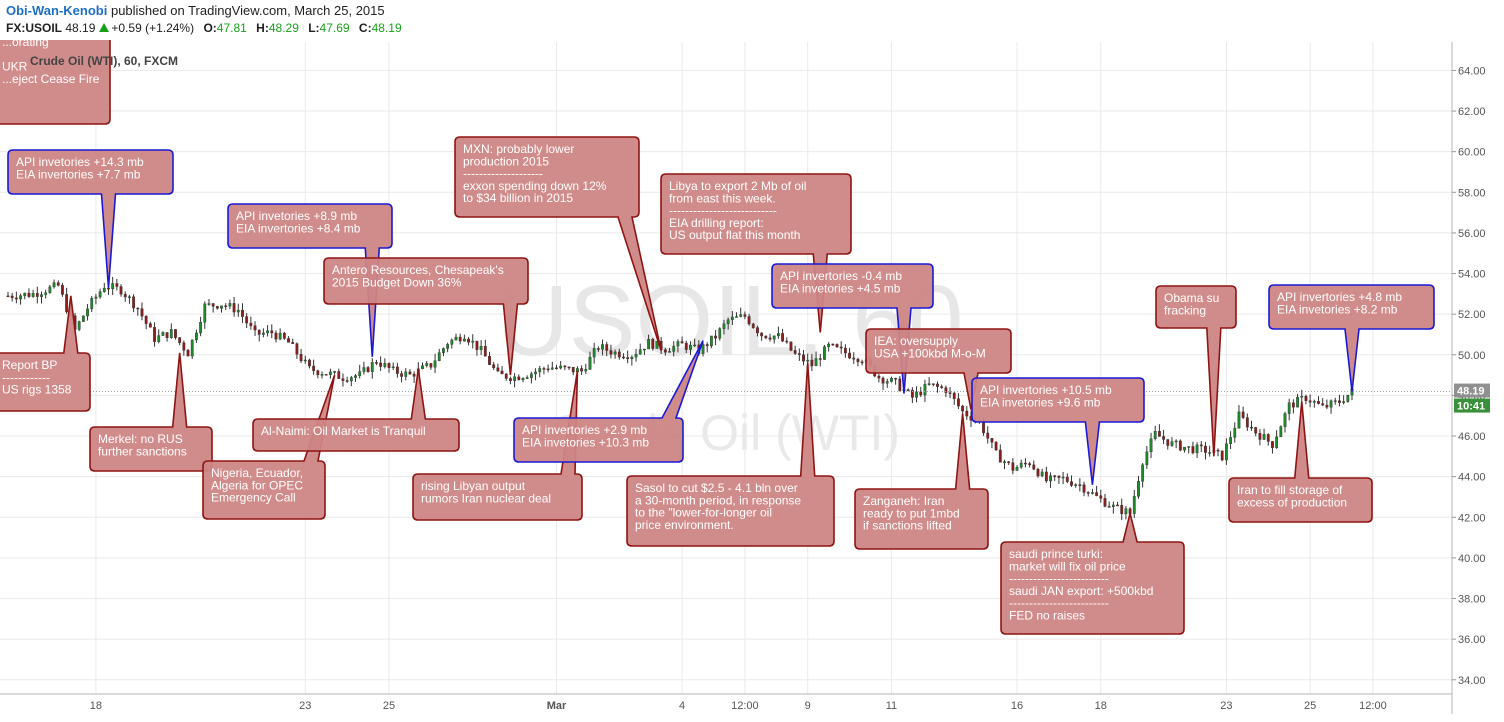  What do you see at coordinates (716, 223) in the screenshot?
I see `callout-text: EIA drilling report:` at bounding box center [716, 223].